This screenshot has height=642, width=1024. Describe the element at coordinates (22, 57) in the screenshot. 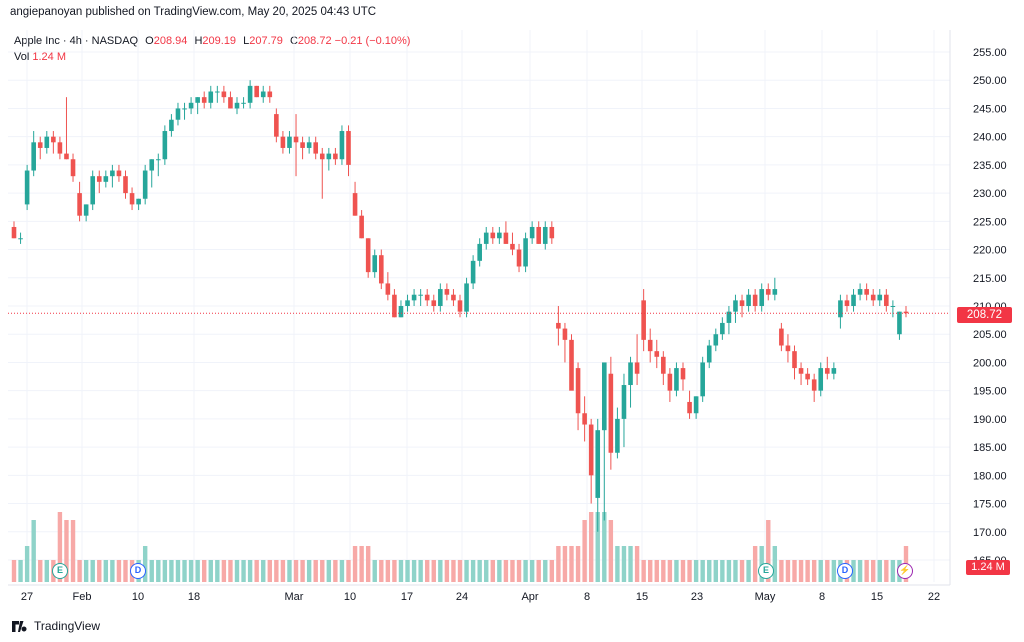

I see `volume-label: Vol` at that location.